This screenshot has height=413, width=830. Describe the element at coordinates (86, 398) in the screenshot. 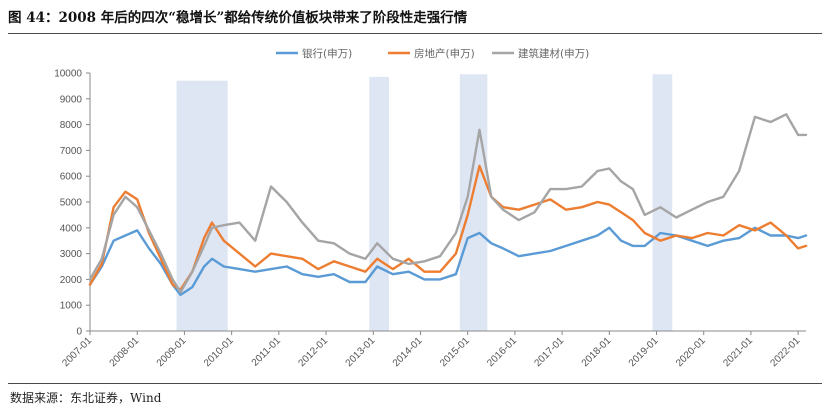

I see `source-note: 数据来源：东北证券，Wind` at that location.